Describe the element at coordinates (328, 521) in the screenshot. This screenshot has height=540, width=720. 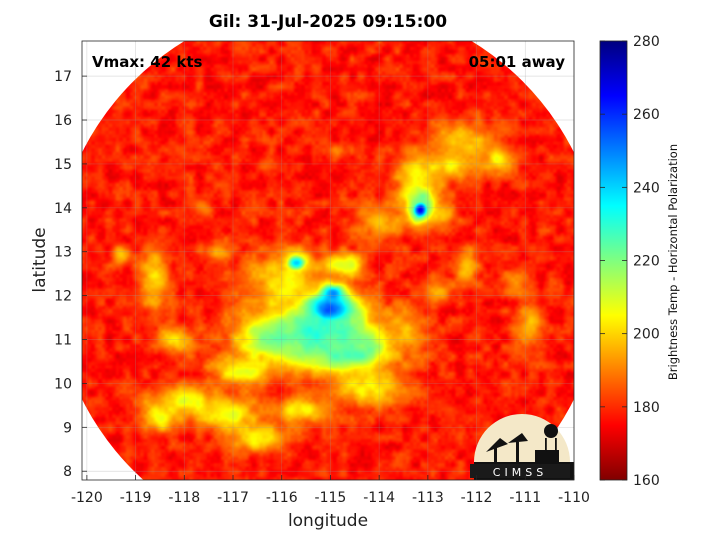
I see `x-axis-label: longitude` at that location.